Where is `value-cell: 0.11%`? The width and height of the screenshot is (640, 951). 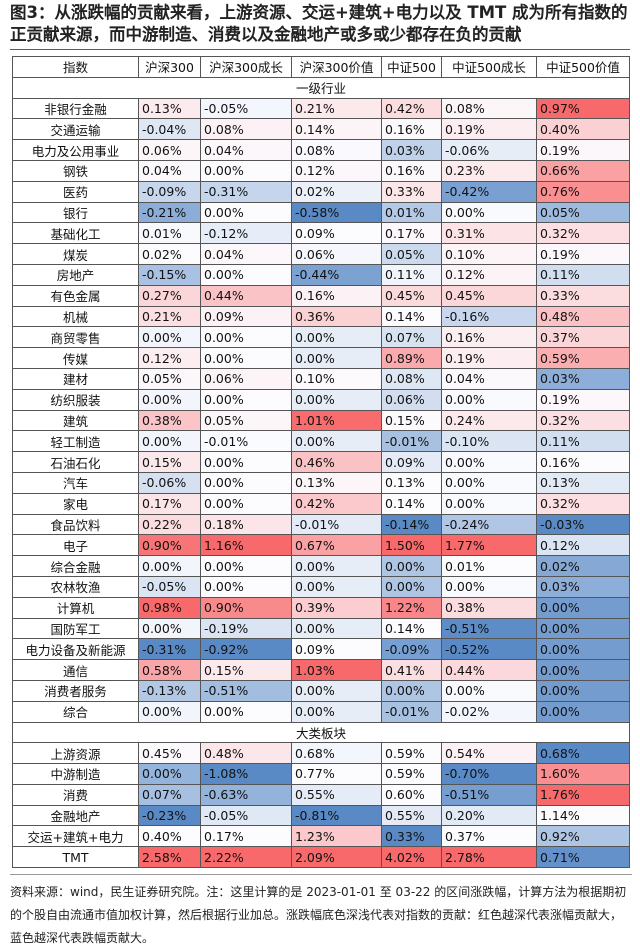 value-cell: 0.11% is located at coordinates (411, 274).